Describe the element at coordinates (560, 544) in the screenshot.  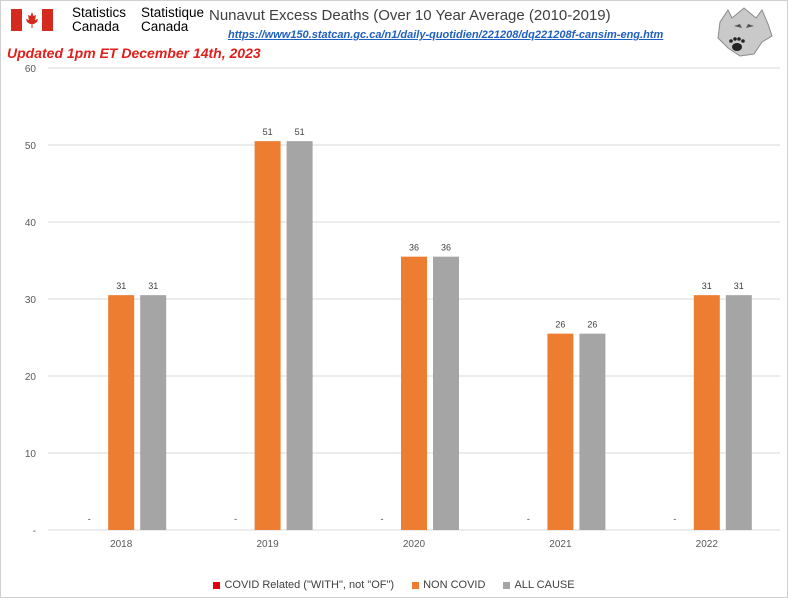
I see `x-tick-label: 2021` at that location.